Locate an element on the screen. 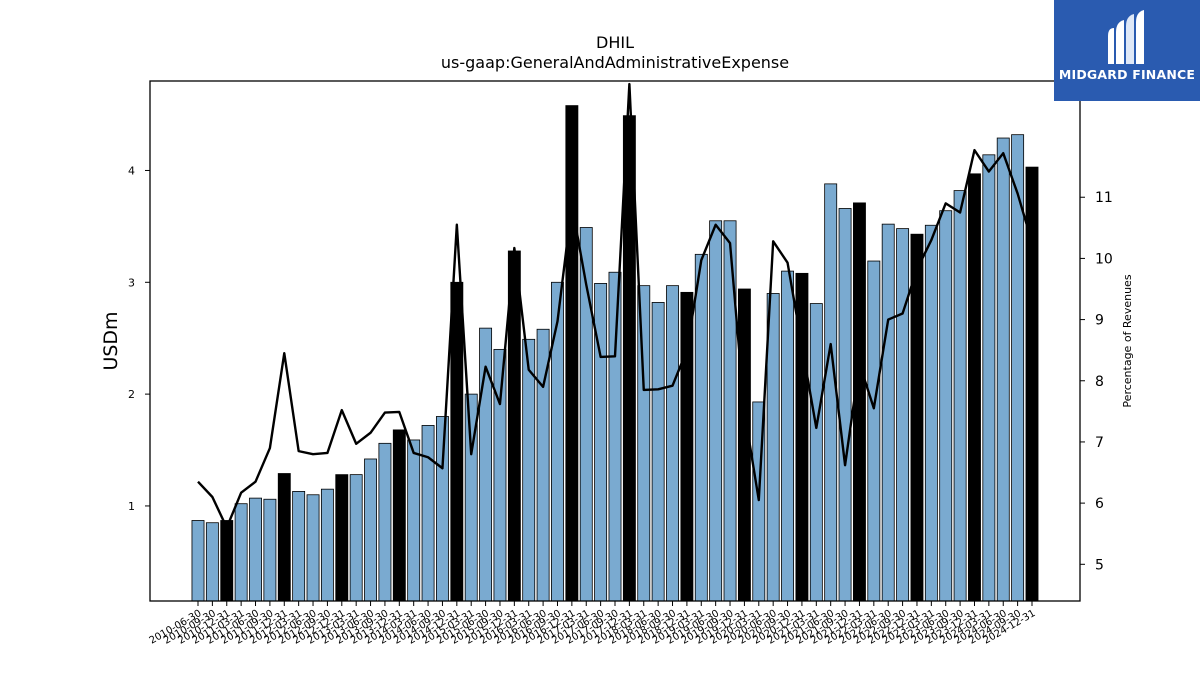 The image size is (1200, 675). y2-tick-label: 7 is located at coordinates (1099, 443).